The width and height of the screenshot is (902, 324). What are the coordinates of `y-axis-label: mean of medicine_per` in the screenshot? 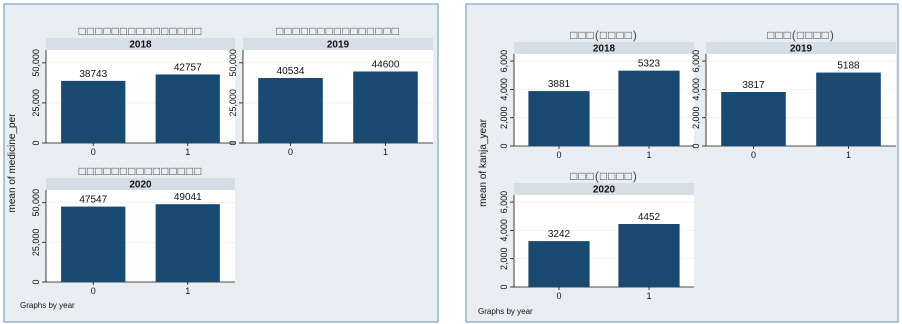 It's located at (12, 163).